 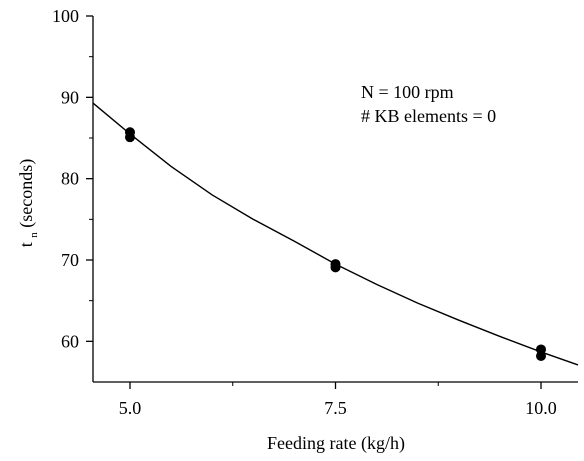 I want to click on y-tick-label: 60, so click(x=70, y=341).